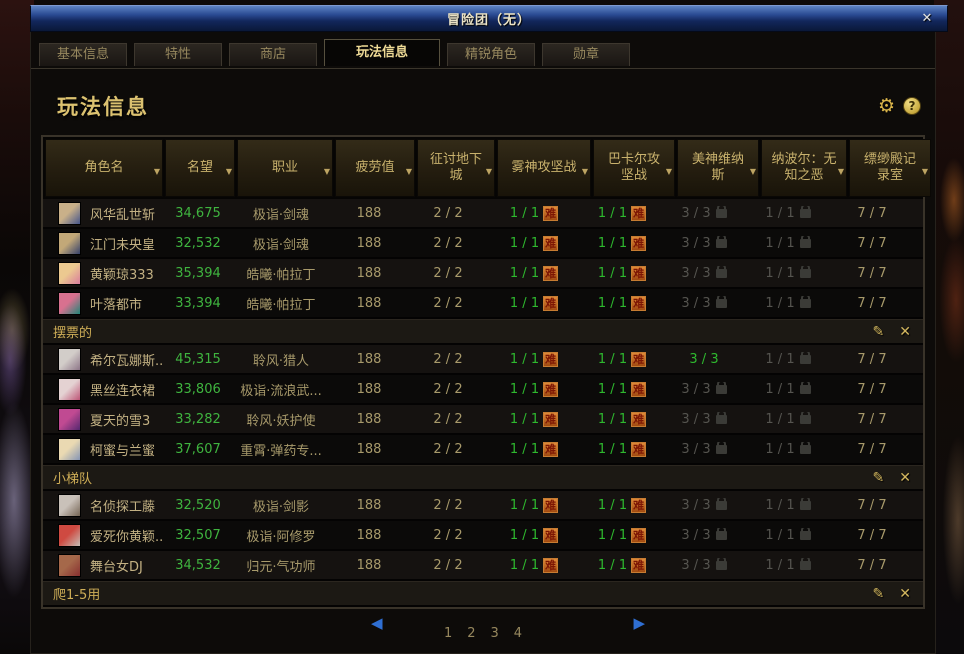 The height and width of the screenshot is (654, 964). I want to click on group-header-row: 摆票的 ✎ ✕, so click(483, 332).